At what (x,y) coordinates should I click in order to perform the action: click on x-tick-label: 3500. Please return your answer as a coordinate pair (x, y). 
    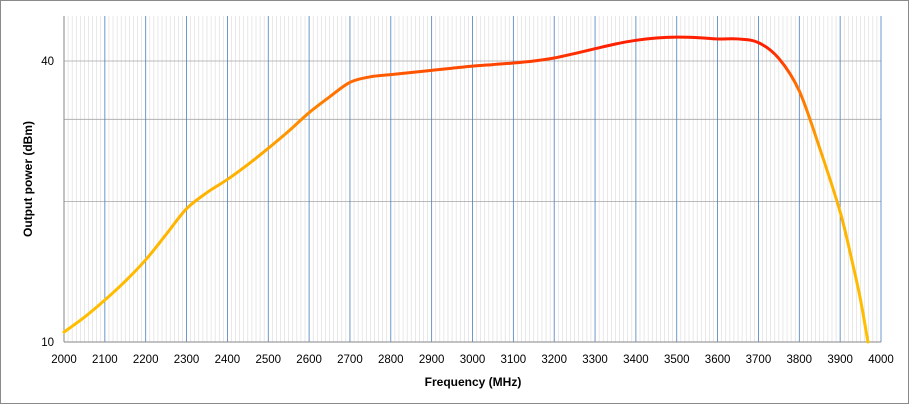
    Looking at the image, I should click on (677, 360).